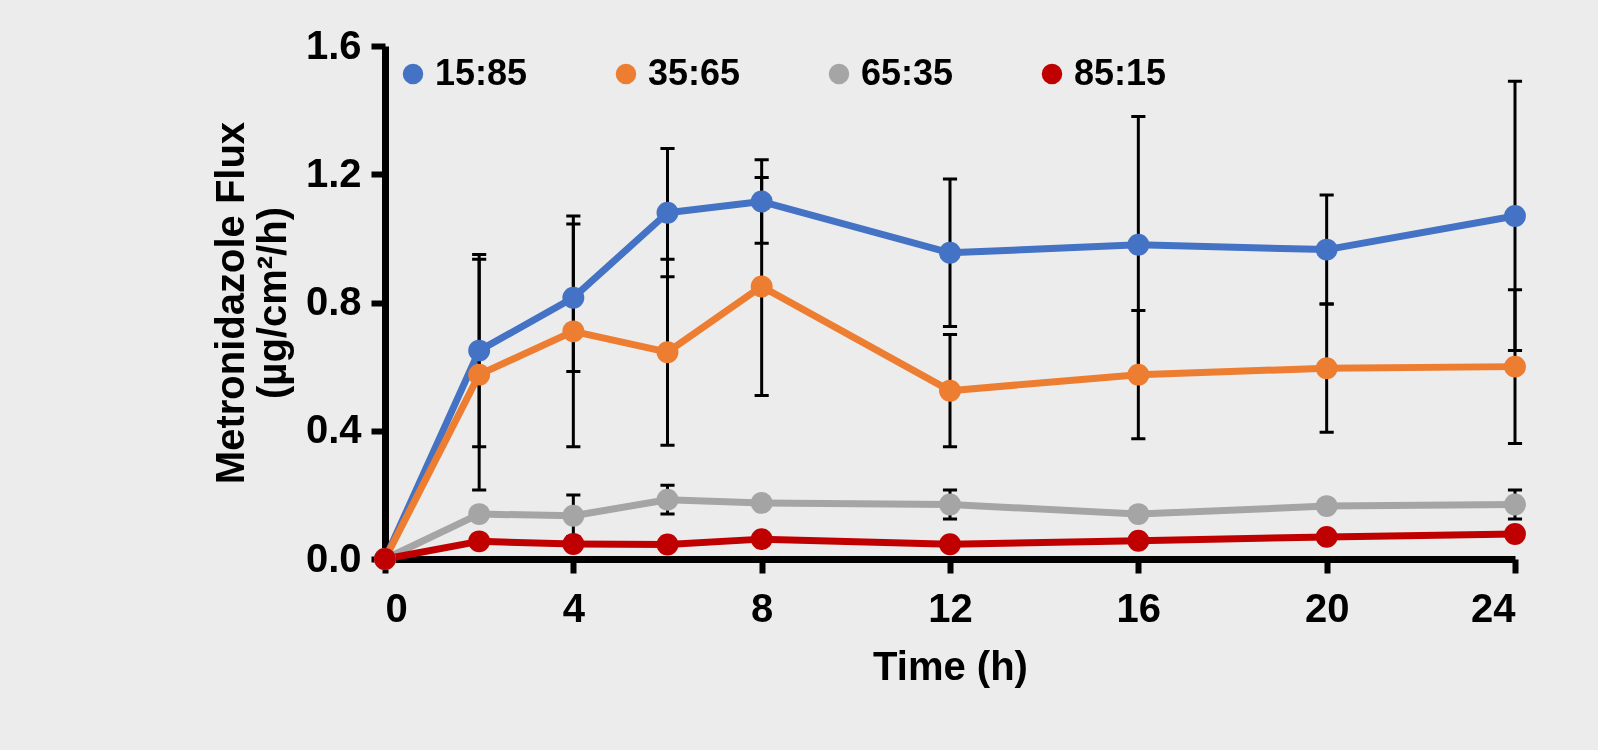  I want to click on y-axis-title: Metronidazole Flux (µg/cm²/h), so click(250, 303).